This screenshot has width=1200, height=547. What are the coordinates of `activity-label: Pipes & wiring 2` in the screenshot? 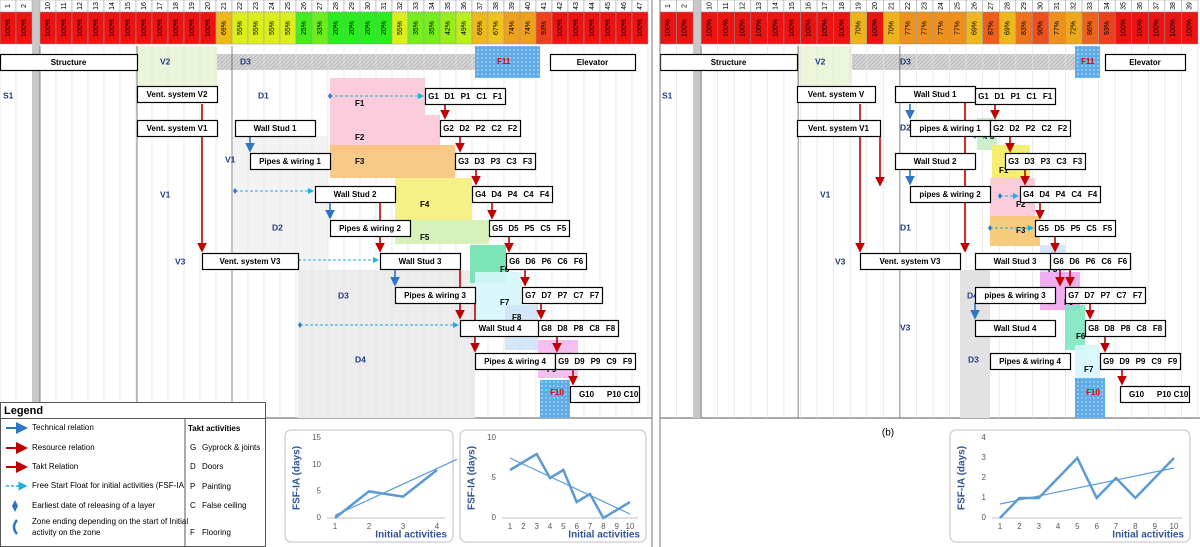 It's located at (370, 228).